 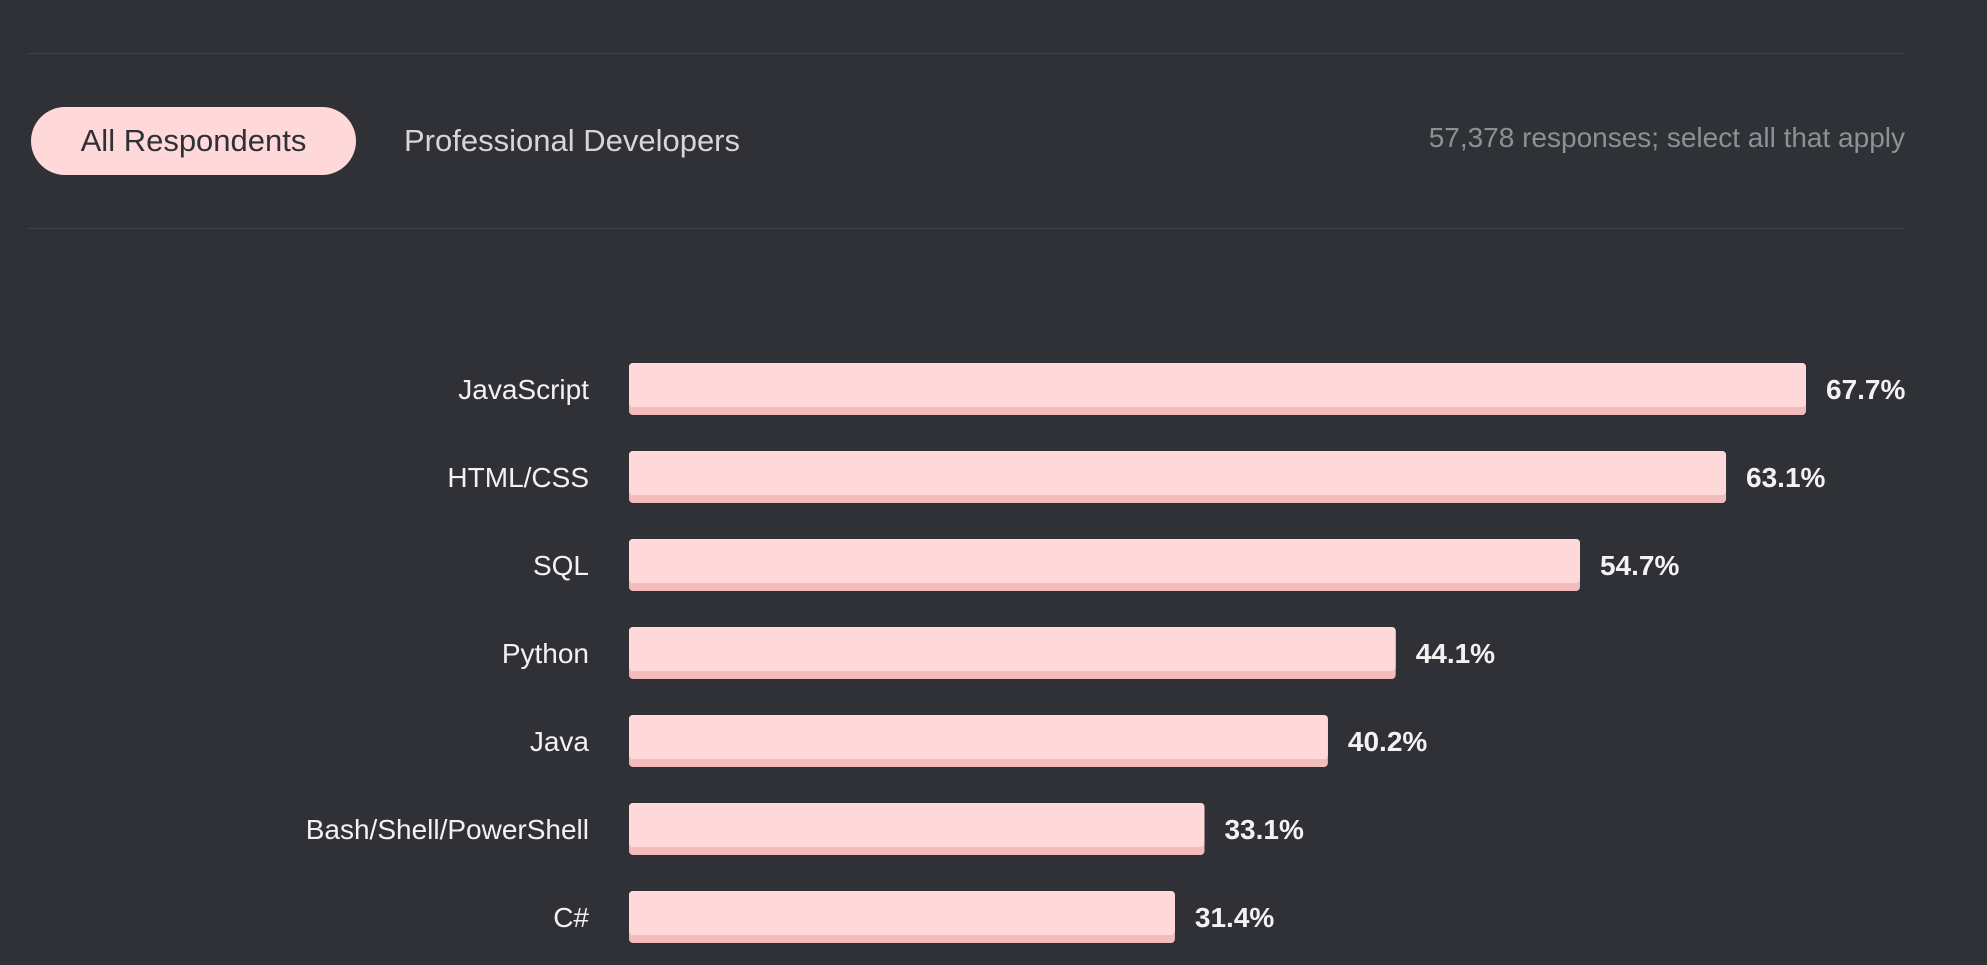 I want to click on value-label-html-css: 63.1%, so click(x=1785, y=477).